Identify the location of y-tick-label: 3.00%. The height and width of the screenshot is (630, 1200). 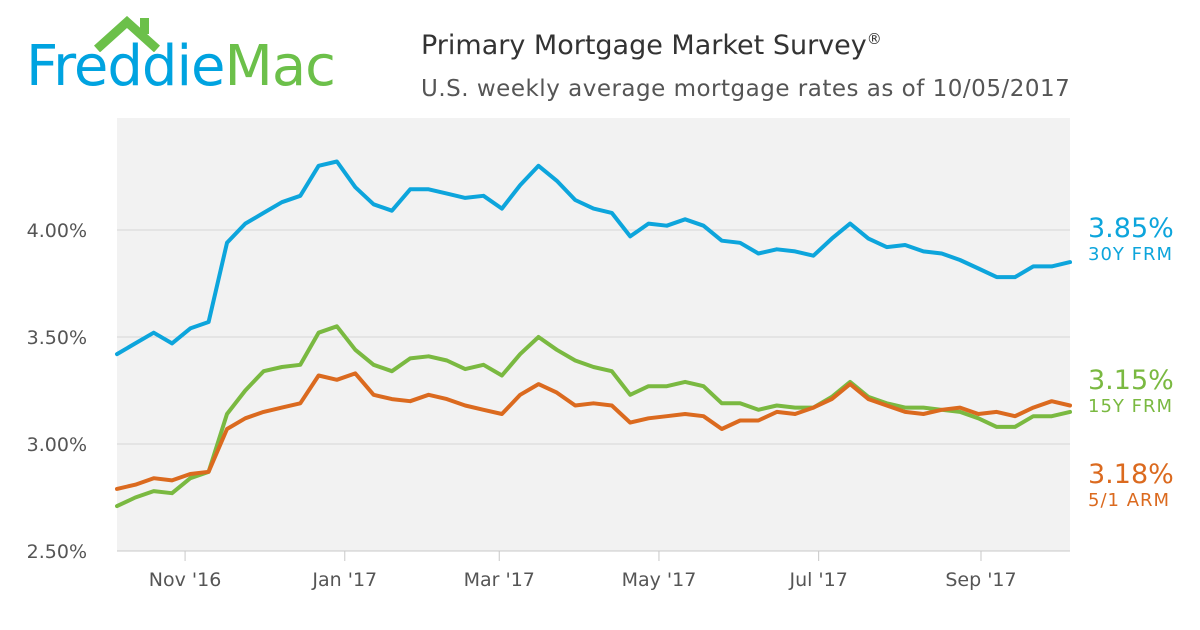
(57, 445).